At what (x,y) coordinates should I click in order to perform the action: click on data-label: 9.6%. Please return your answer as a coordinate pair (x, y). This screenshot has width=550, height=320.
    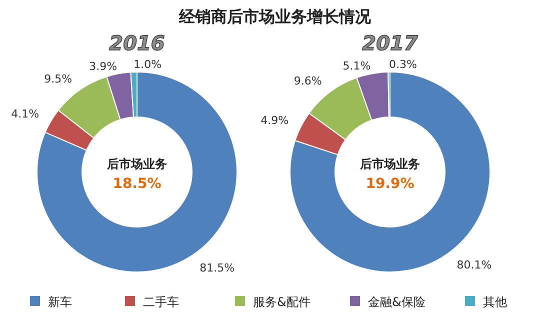
    Looking at the image, I should click on (308, 81).